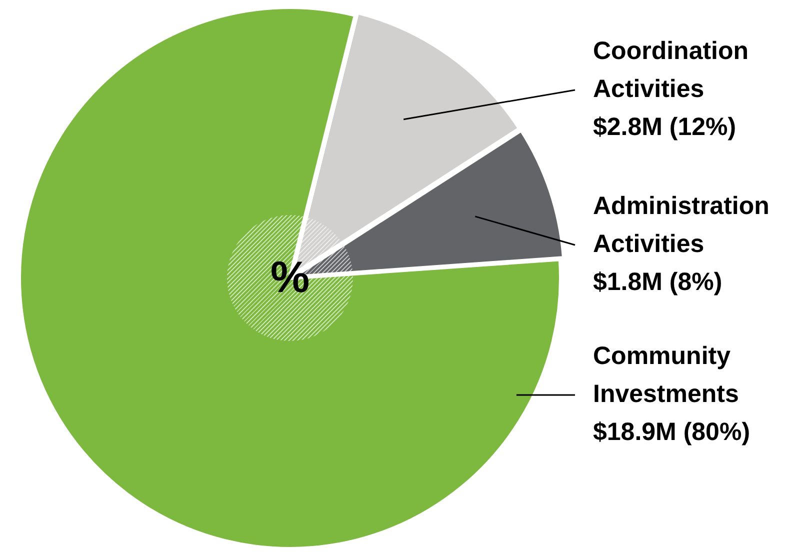 This screenshot has height=556, width=812. I want to click on slice-label: Coordination Activities, so click(671, 69).